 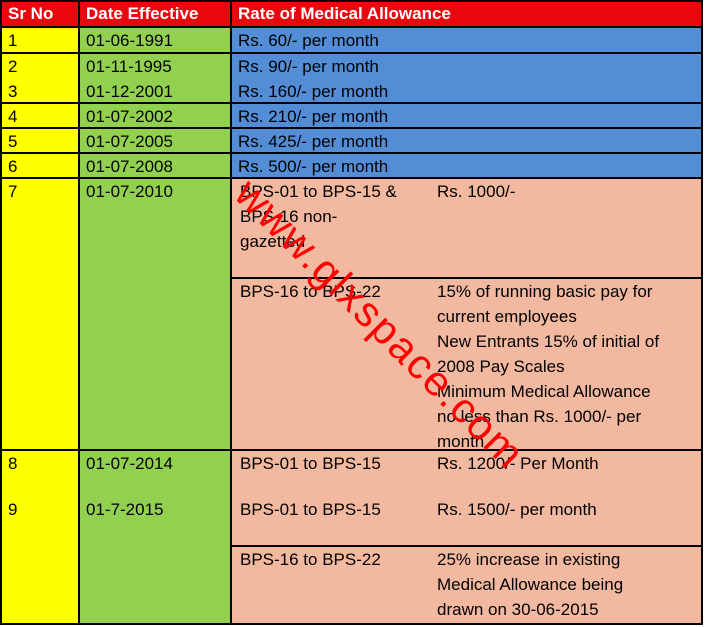 What do you see at coordinates (40, 314) in the screenshot?
I see `row-7-sr: 7` at bounding box center [40, 314].